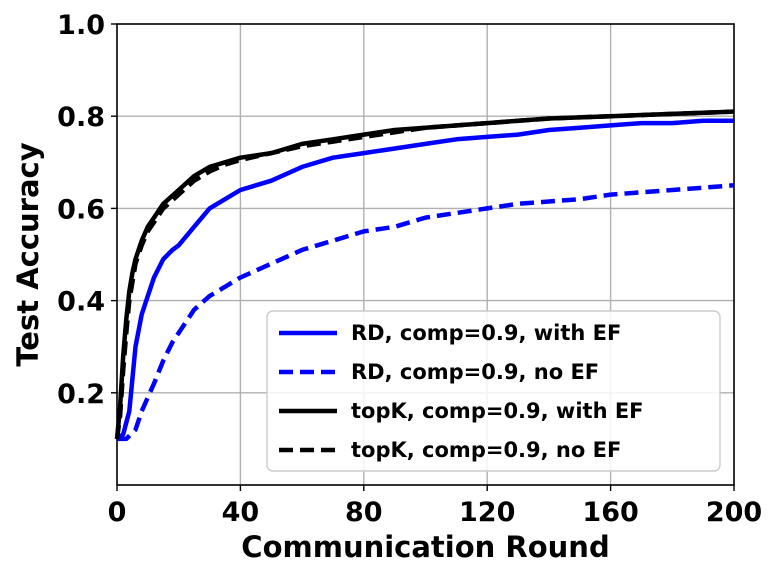 The width and height of the screenshot is (780, 577). What do you see at coordinates (487, 512) in the screenshot?
I see `x-tick-label: 120` at bounding box center [487, 512].